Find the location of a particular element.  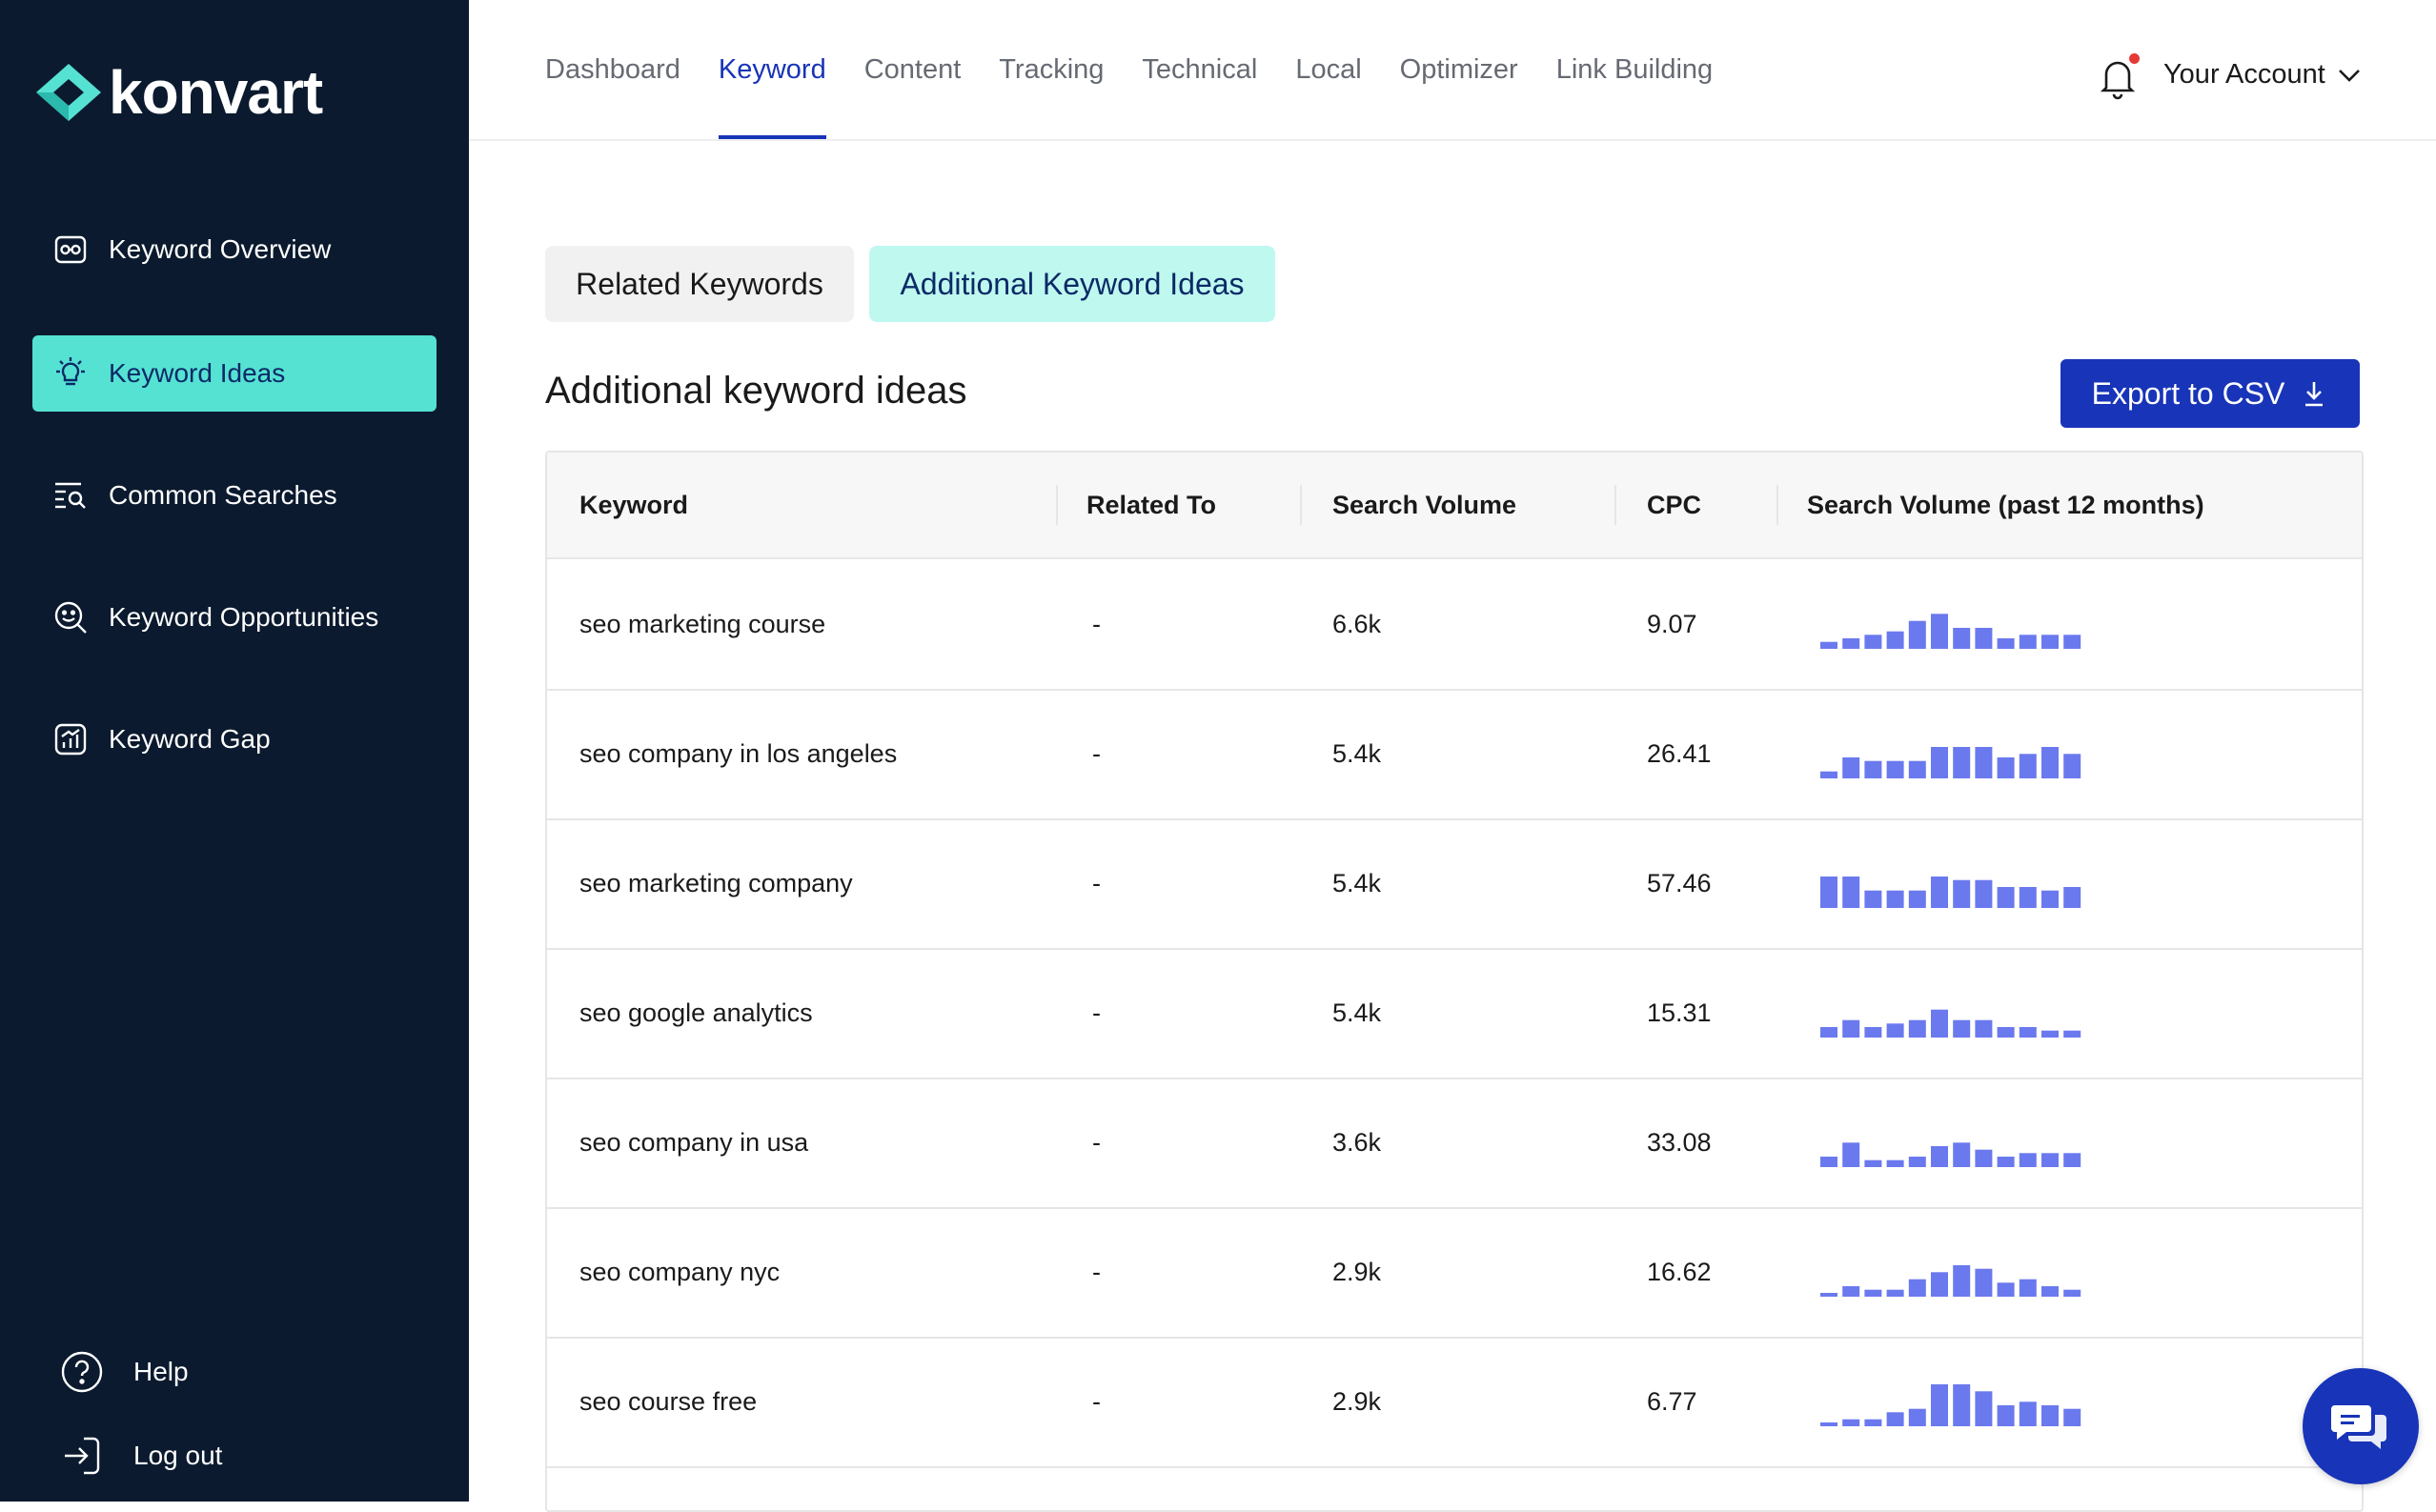

tab-dashboard: Dashboard is located at coordinates (612, 69).